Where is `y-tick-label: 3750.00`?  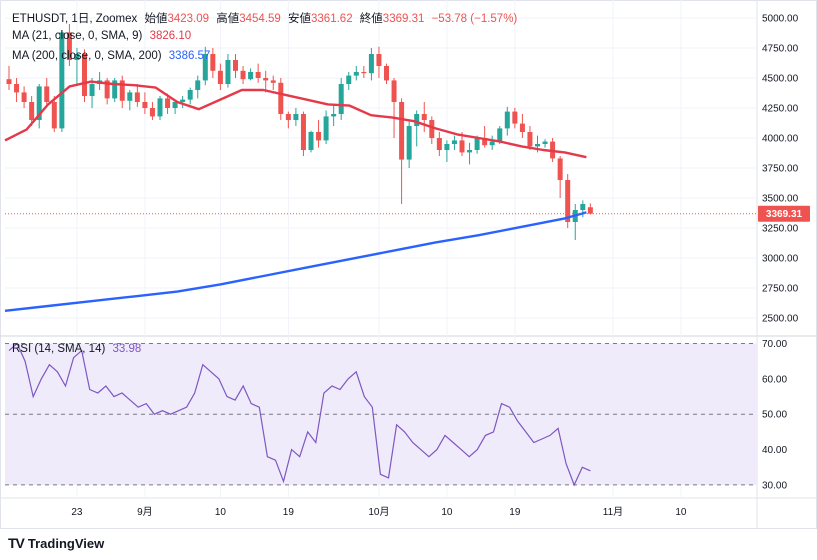
y-tick-label: 3750.00 is located at coordinates (780, 169).